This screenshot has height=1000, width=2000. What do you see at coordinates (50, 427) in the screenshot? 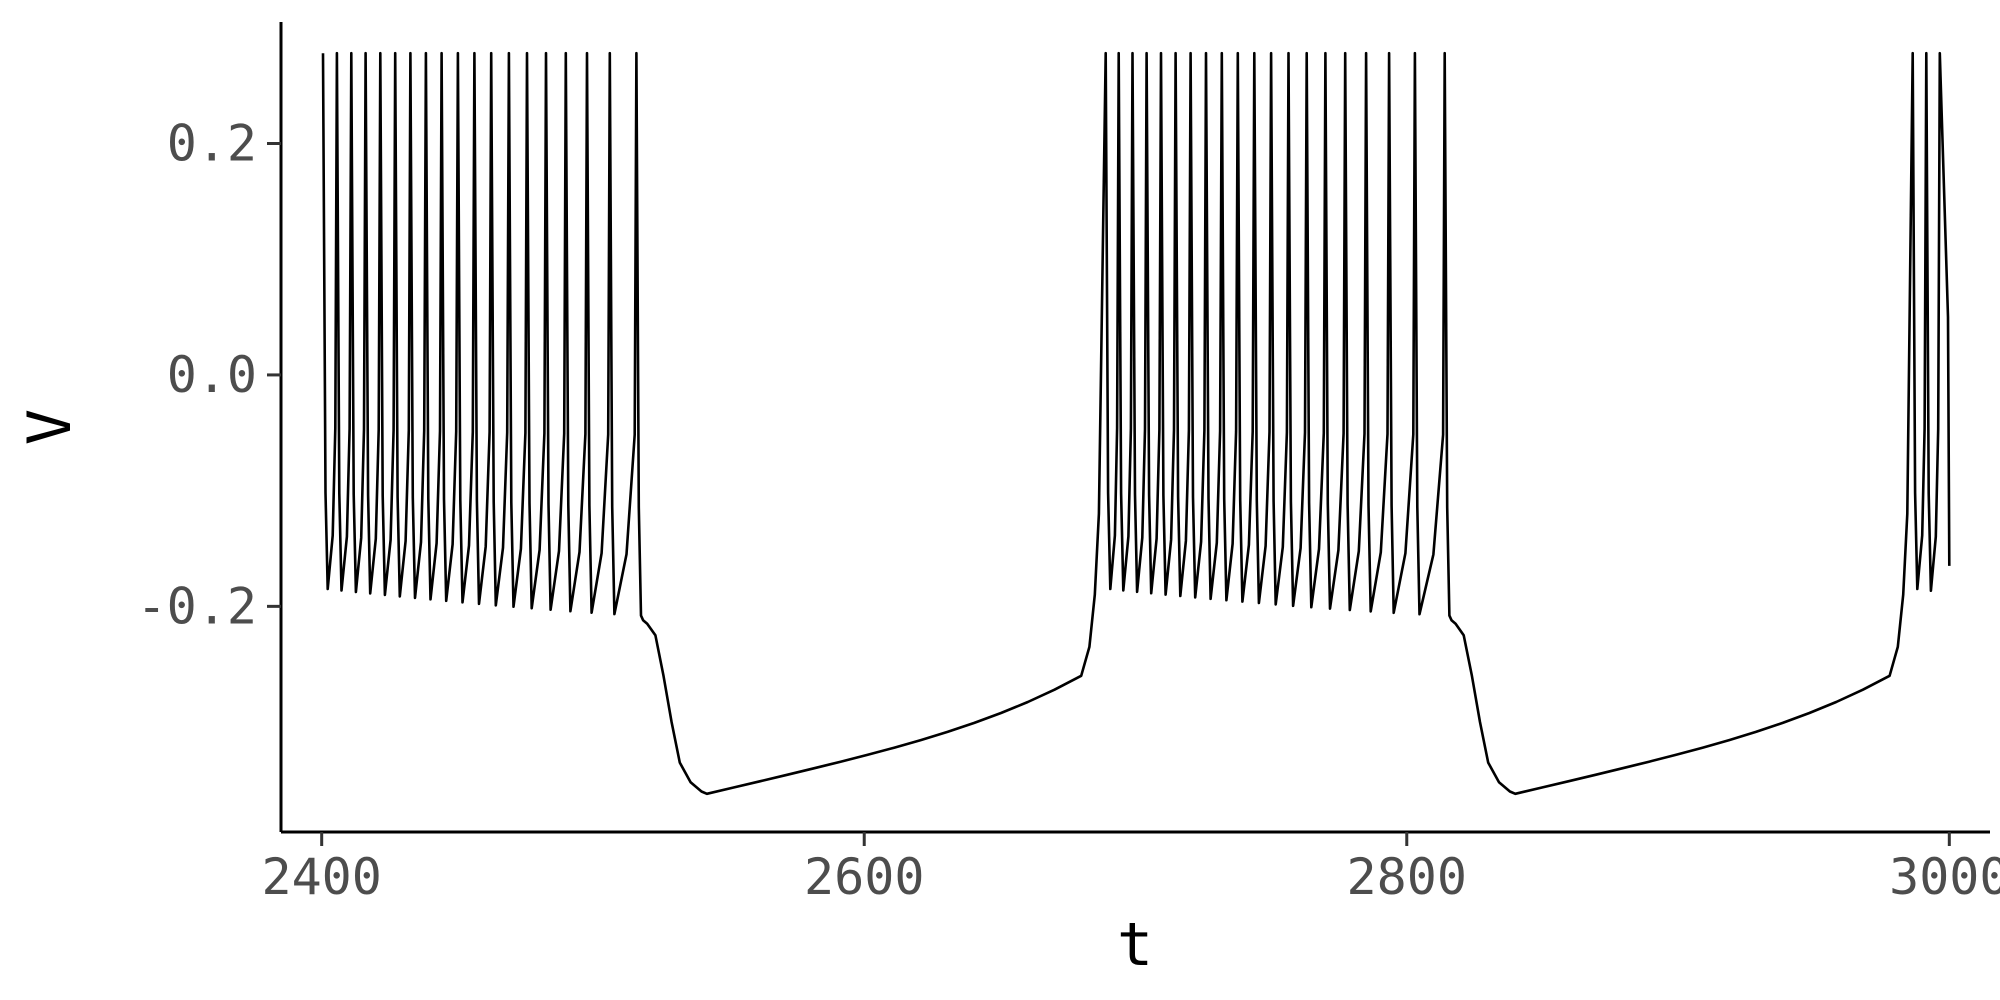
I see `y-axis-title: V` at bounding box center [50, 427].